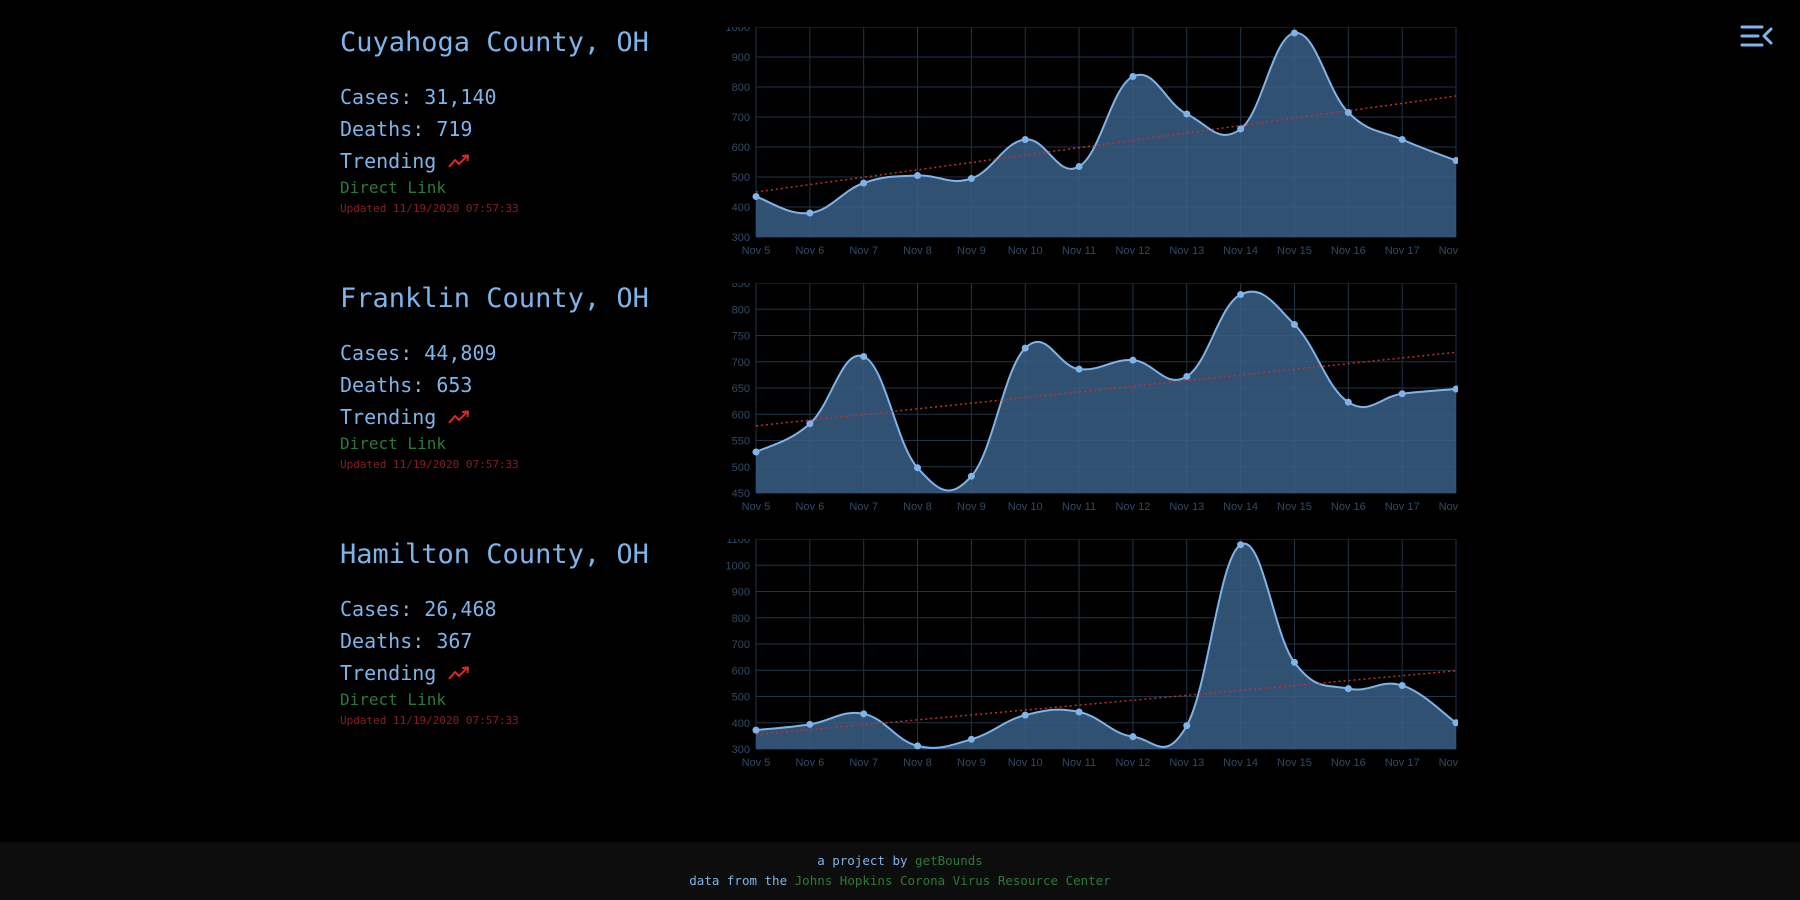  What do you see at coordinates (406, 129) in the screenshot?
I see `deaths-count: Deaths: 719` at bounding box center [406, 129].